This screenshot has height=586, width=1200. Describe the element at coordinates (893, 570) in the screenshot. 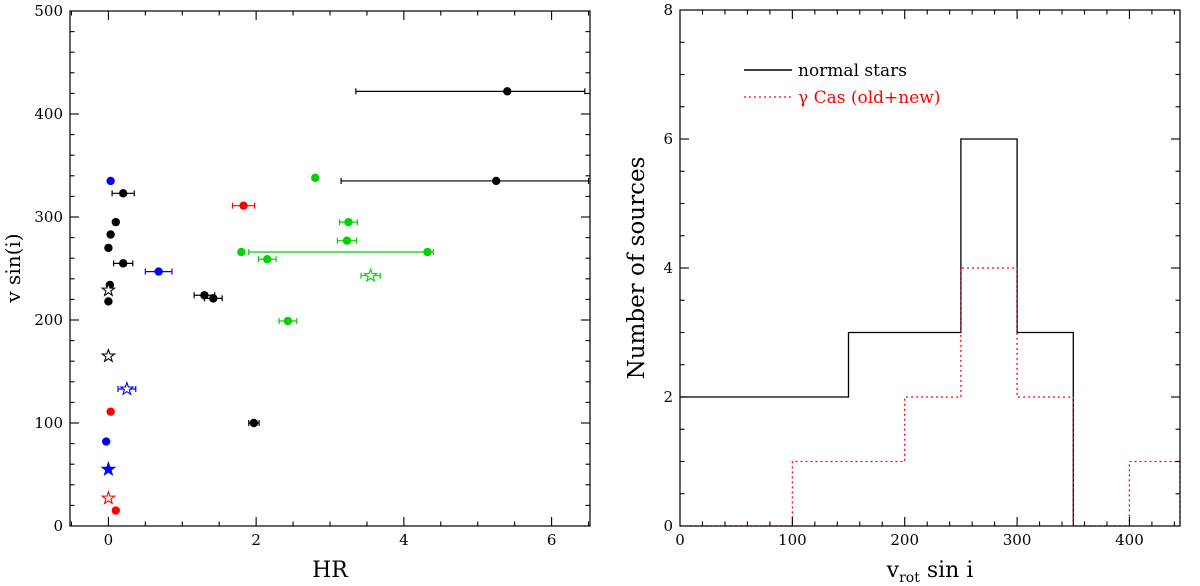

I see `xlabel-base: v` at that location.